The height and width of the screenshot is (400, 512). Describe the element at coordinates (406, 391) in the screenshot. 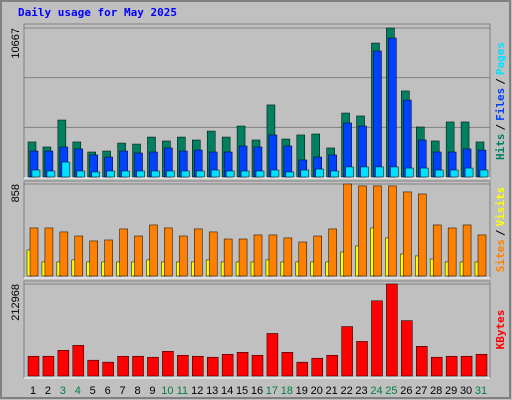

I see `x-tick-label: 26` at that location.